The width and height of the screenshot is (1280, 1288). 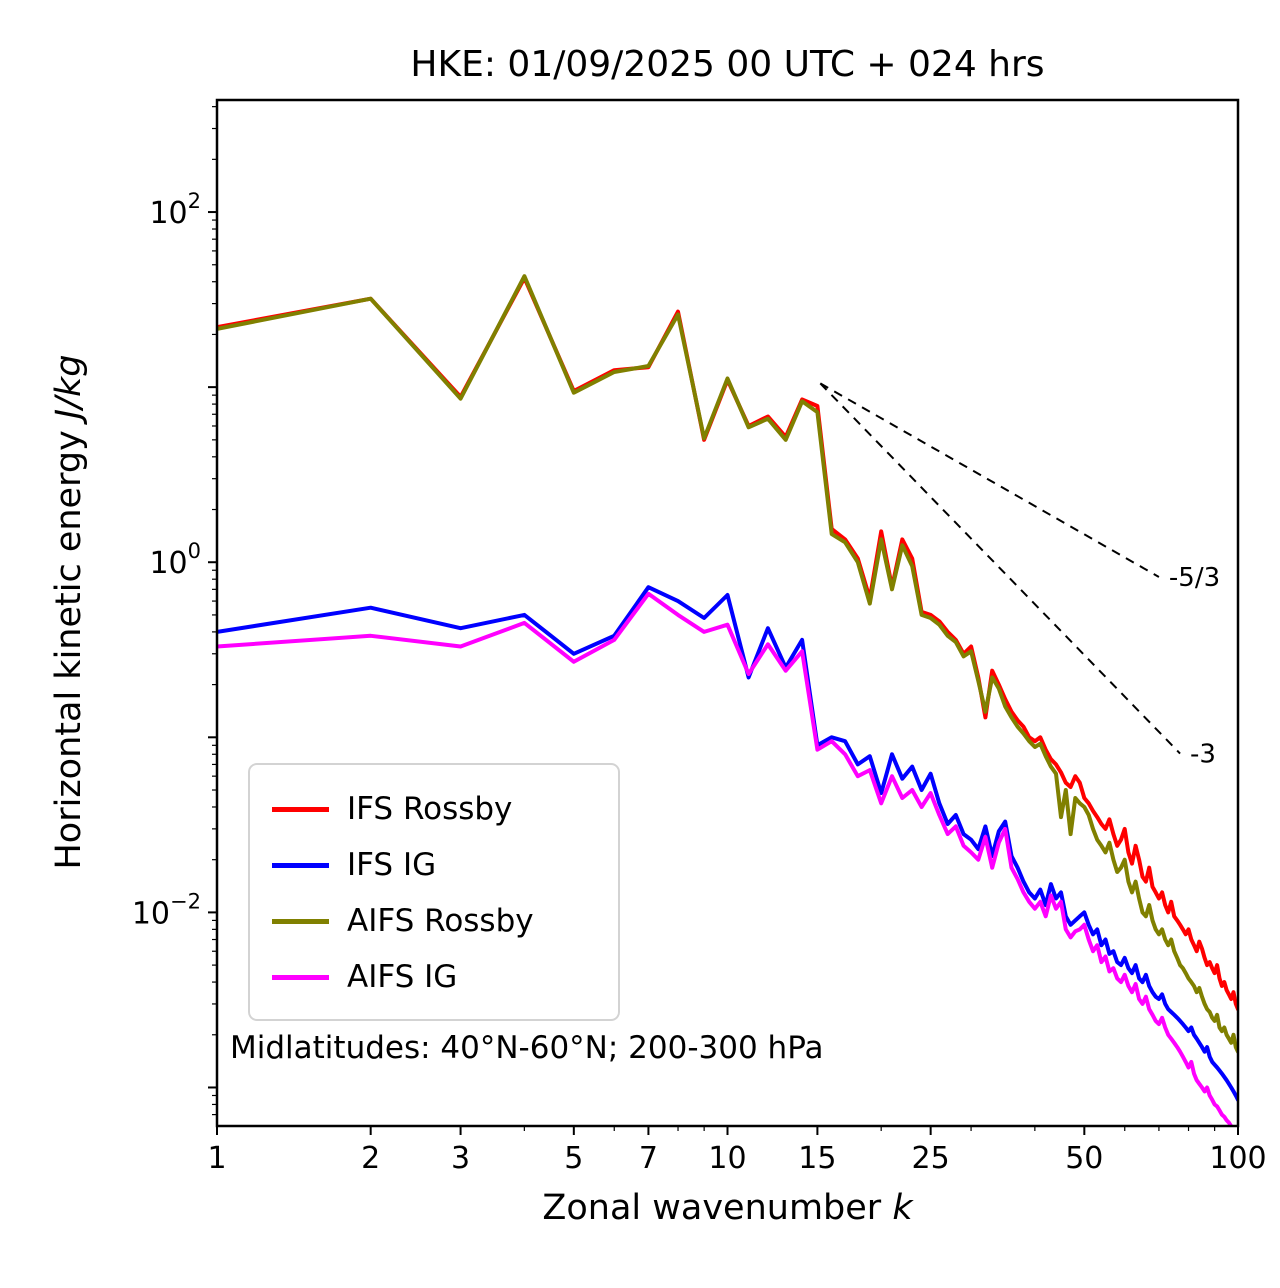 What do you see at coordinates (648, 1158) in the screenshot?
I see `x-tick-label: 7` at bounding box center [648, 1158].